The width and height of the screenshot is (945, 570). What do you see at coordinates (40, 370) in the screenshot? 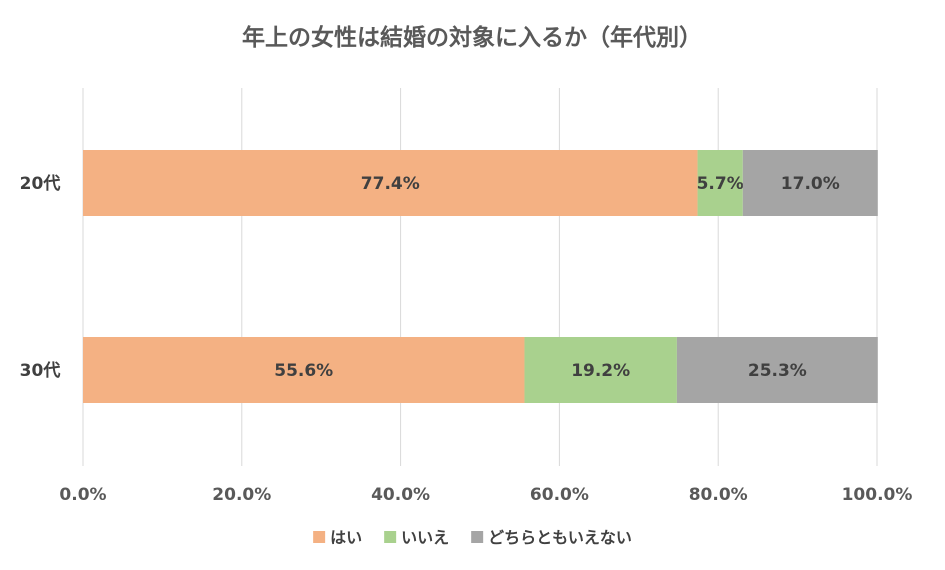
I see `category-label: 30代` at bounding box center [40, 370].